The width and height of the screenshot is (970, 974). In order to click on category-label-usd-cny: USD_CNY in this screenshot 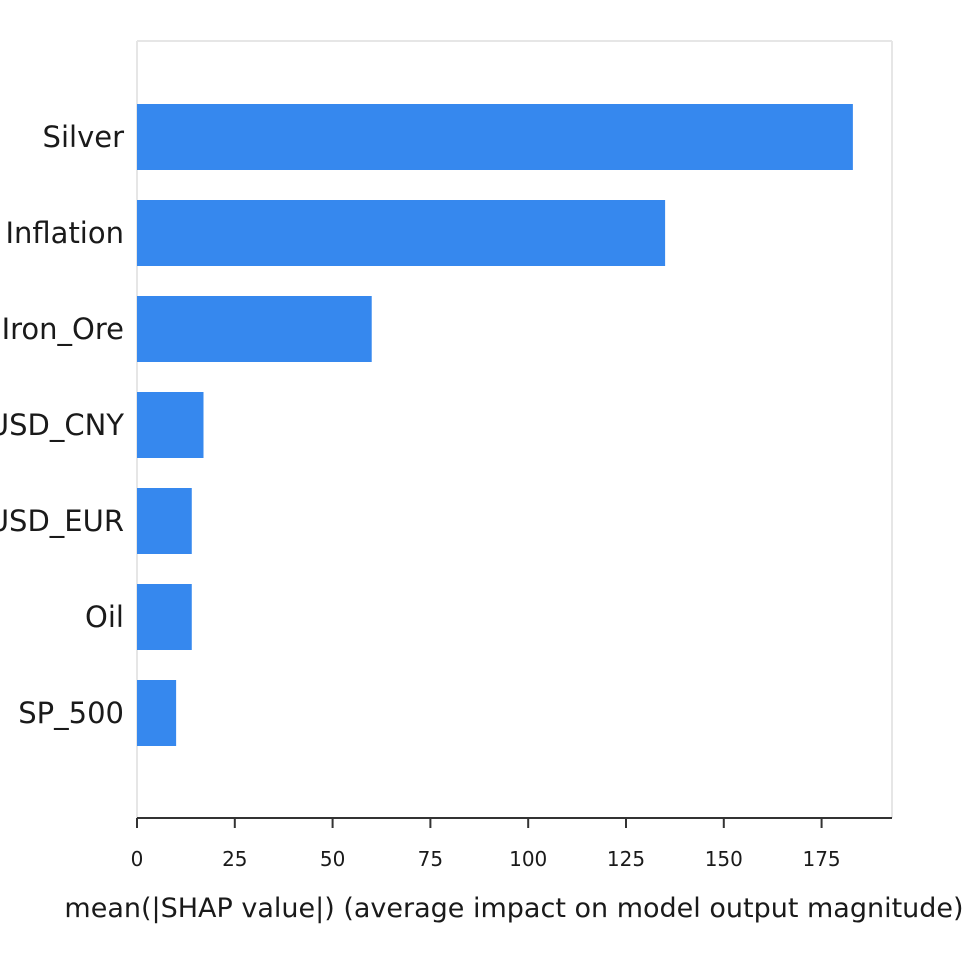, I will do `click(62, 425)`.